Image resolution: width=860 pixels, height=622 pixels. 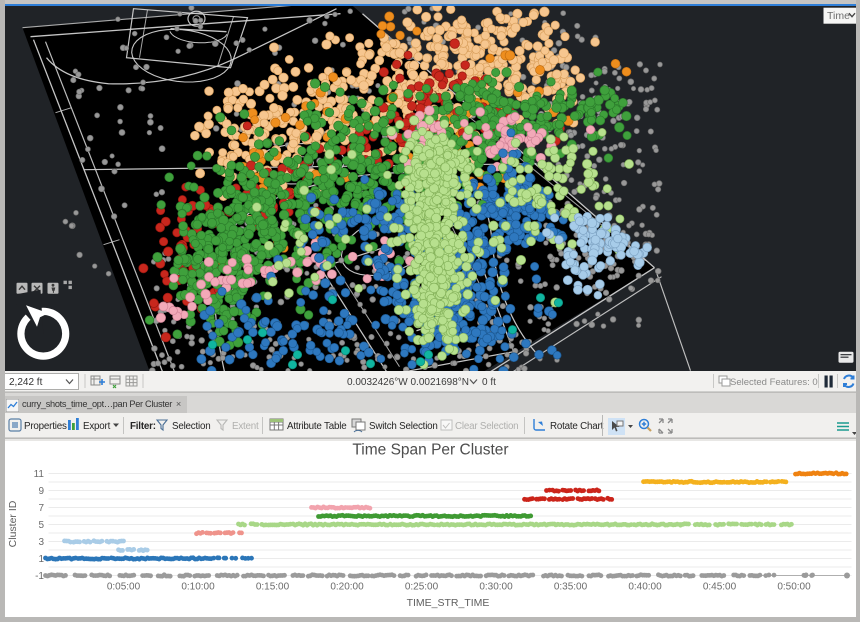 What do you see at coordinates (403, 426) in the screenshot?
I see `svg-text: Switch Selection` at bounding box center [403, 426].